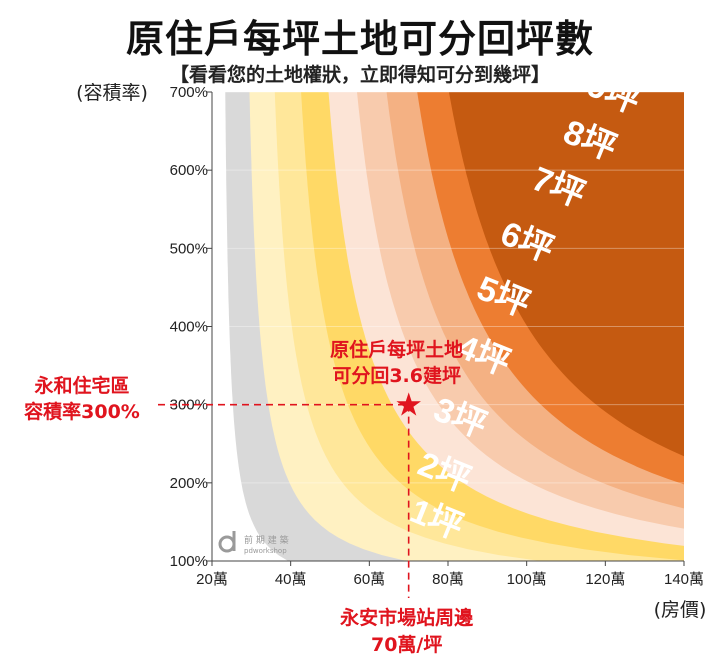  Describe the element at coordinates (291, 579) in the screenshot. I see `x-tick-label: 40萬` at that location.